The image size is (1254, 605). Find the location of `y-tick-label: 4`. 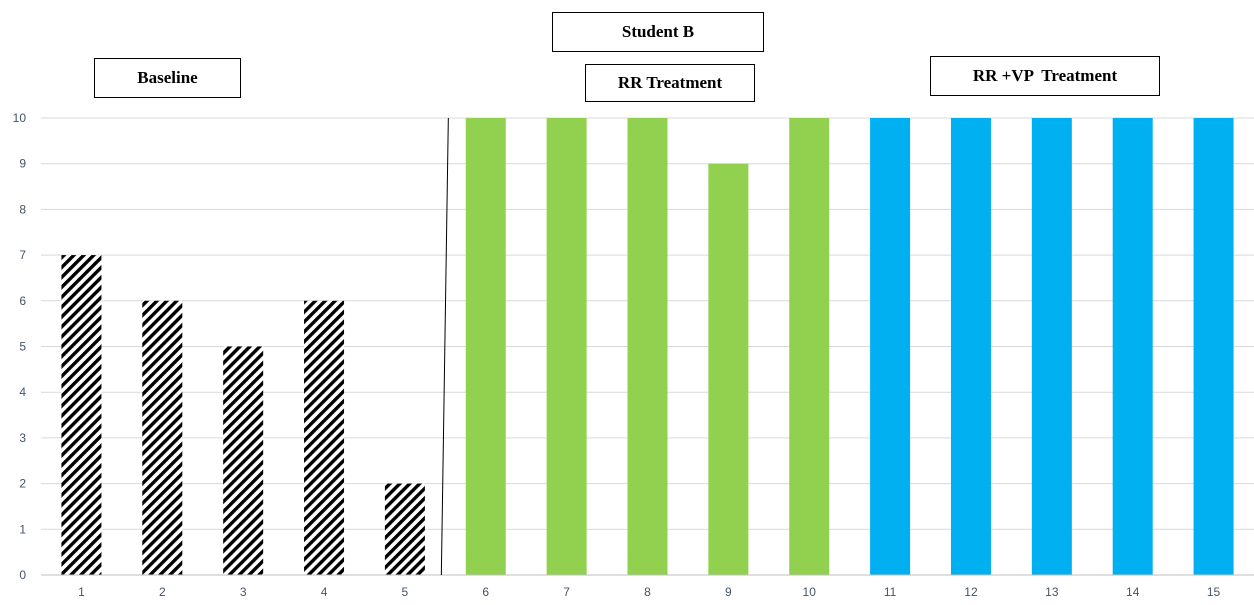

y-tick-label: 4 is located at coordinates (22, 392).